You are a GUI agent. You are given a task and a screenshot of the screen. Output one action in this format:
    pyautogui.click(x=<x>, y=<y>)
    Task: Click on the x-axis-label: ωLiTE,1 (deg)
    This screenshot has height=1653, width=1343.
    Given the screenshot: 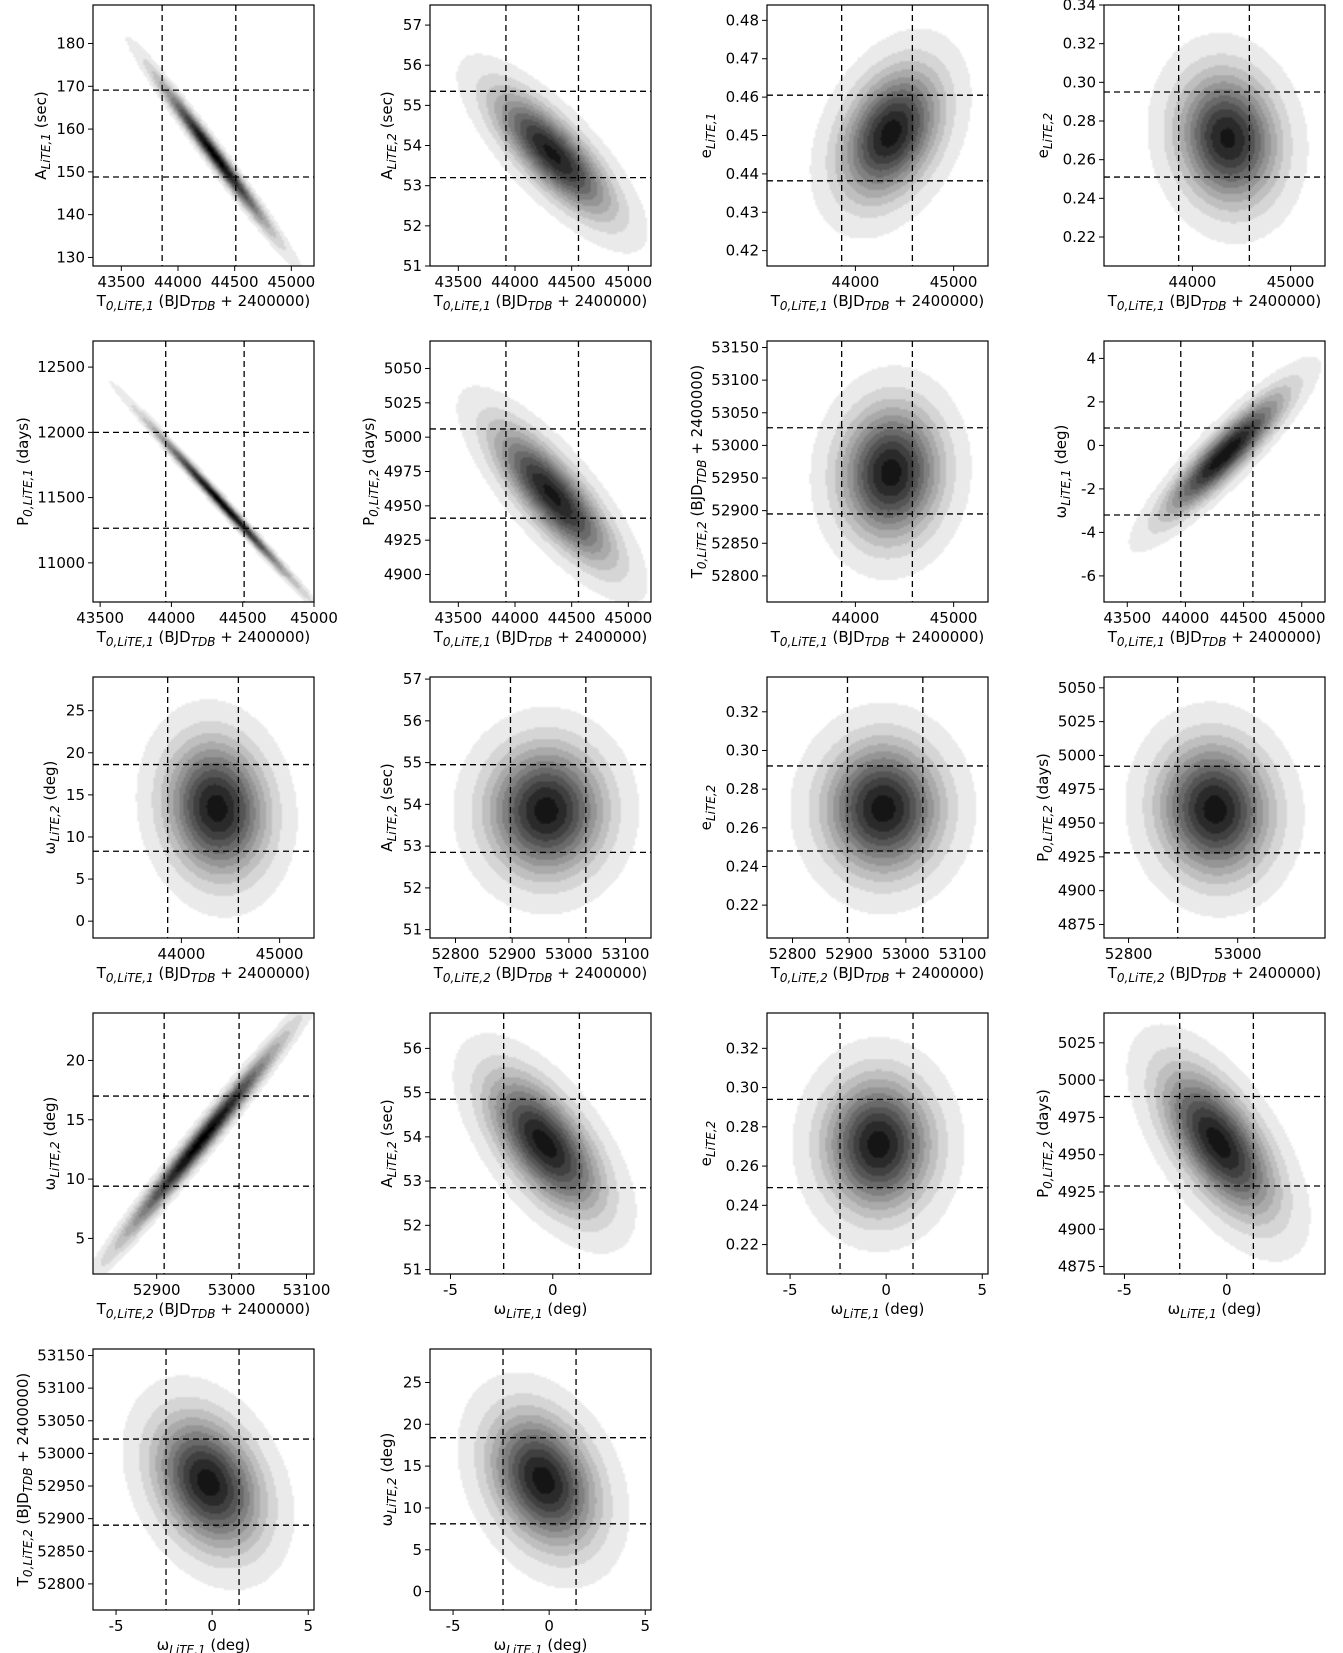 What is the action you would take?
    pyautogui.click(x=878, y=1310)
    